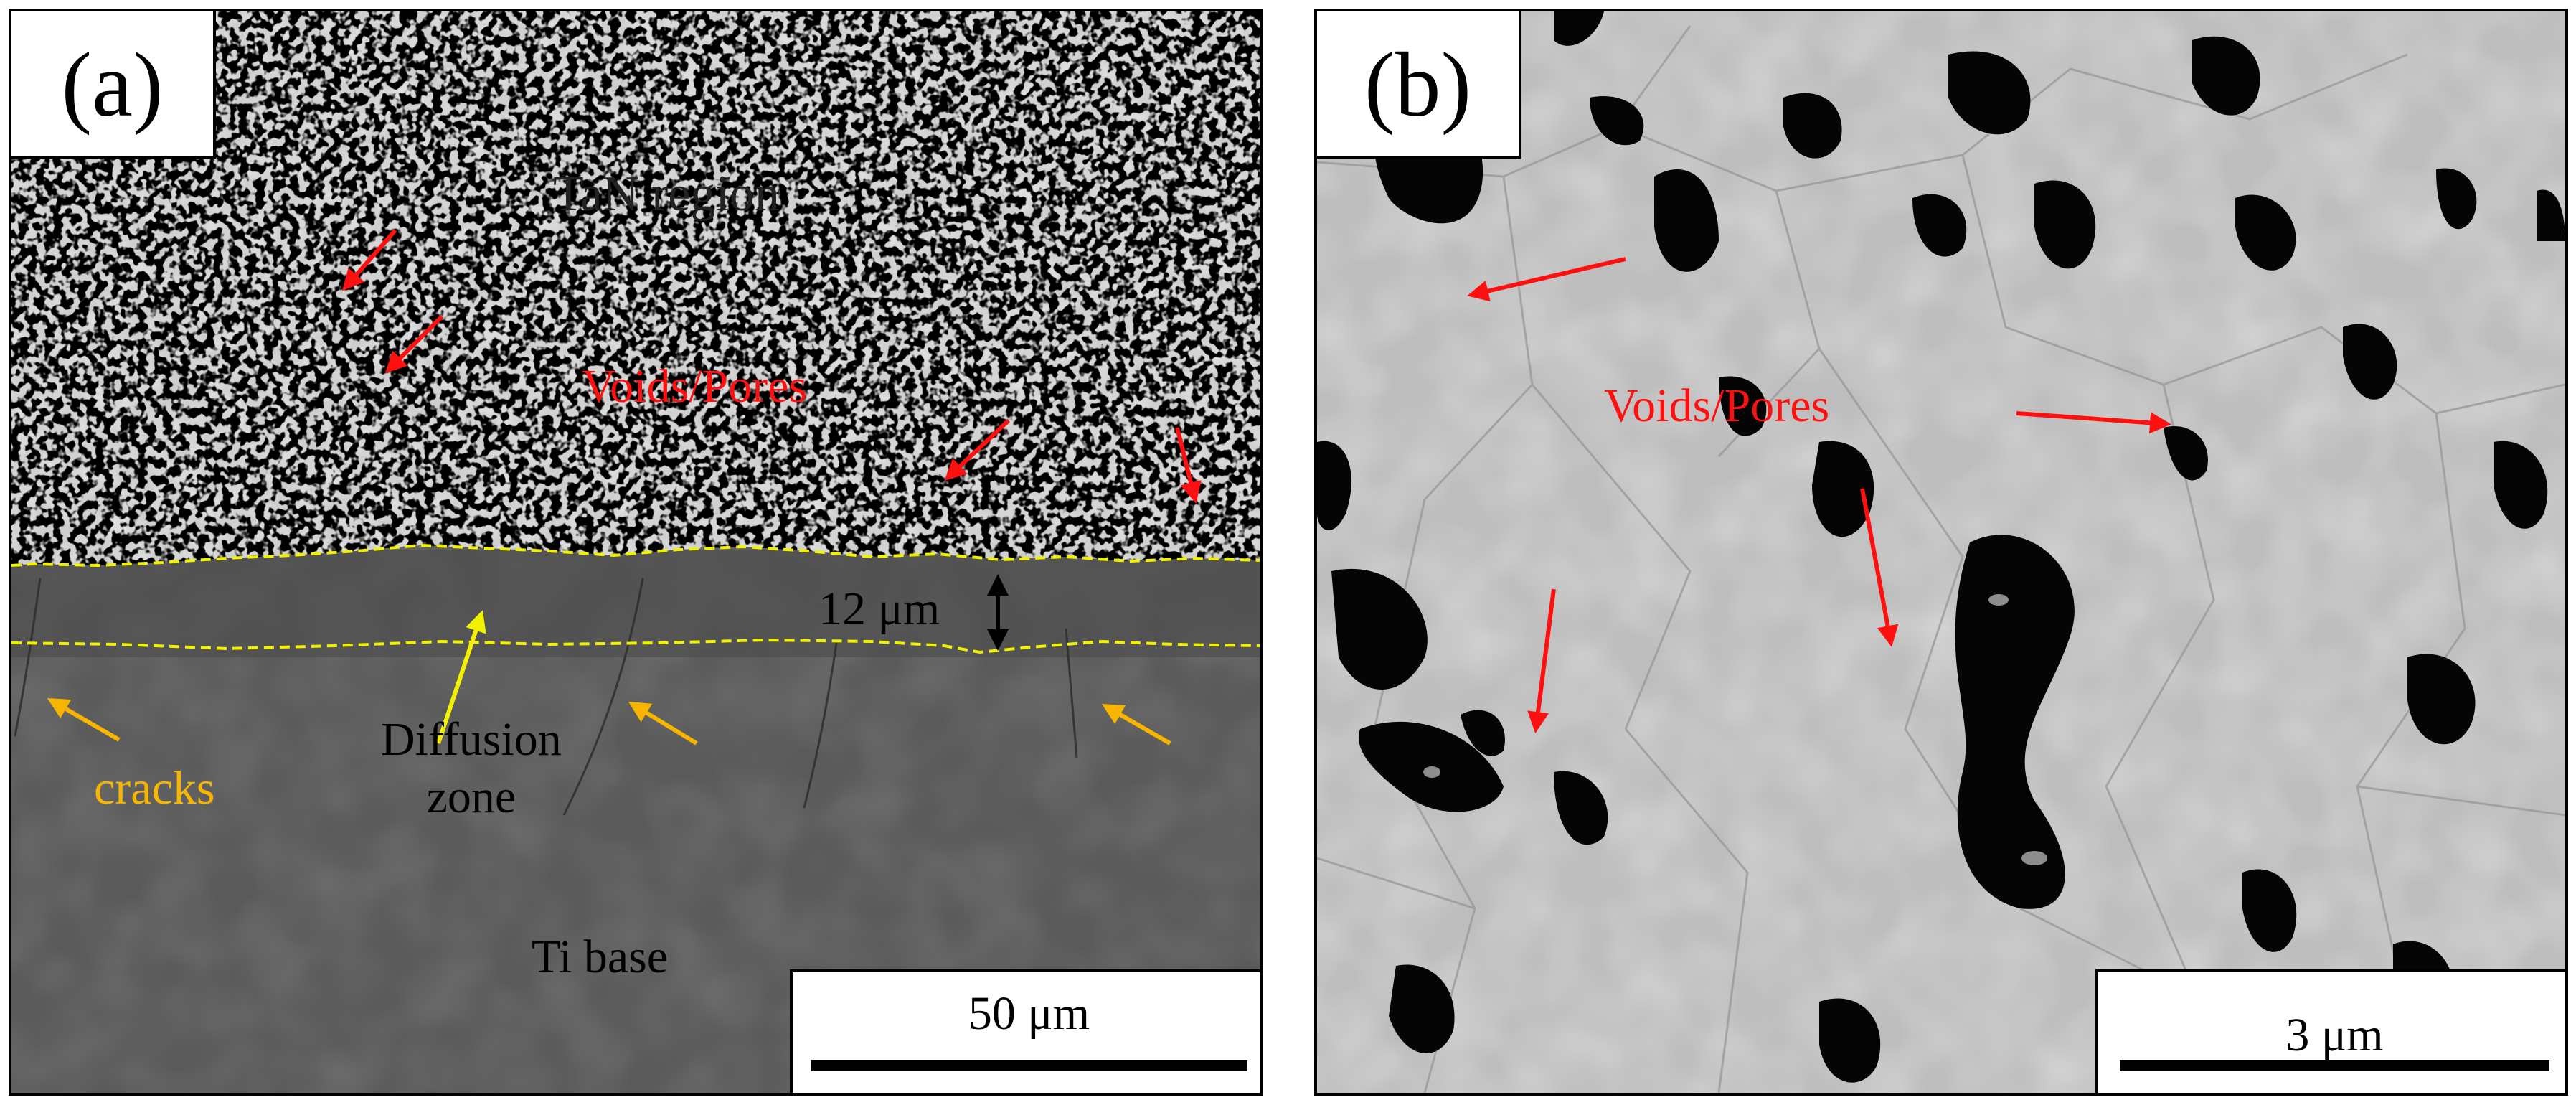  What do you see at coordinates (1419, 85) in the screenshot?
I see `panel-label-b: (b)` at bounding box center [1419, 85].